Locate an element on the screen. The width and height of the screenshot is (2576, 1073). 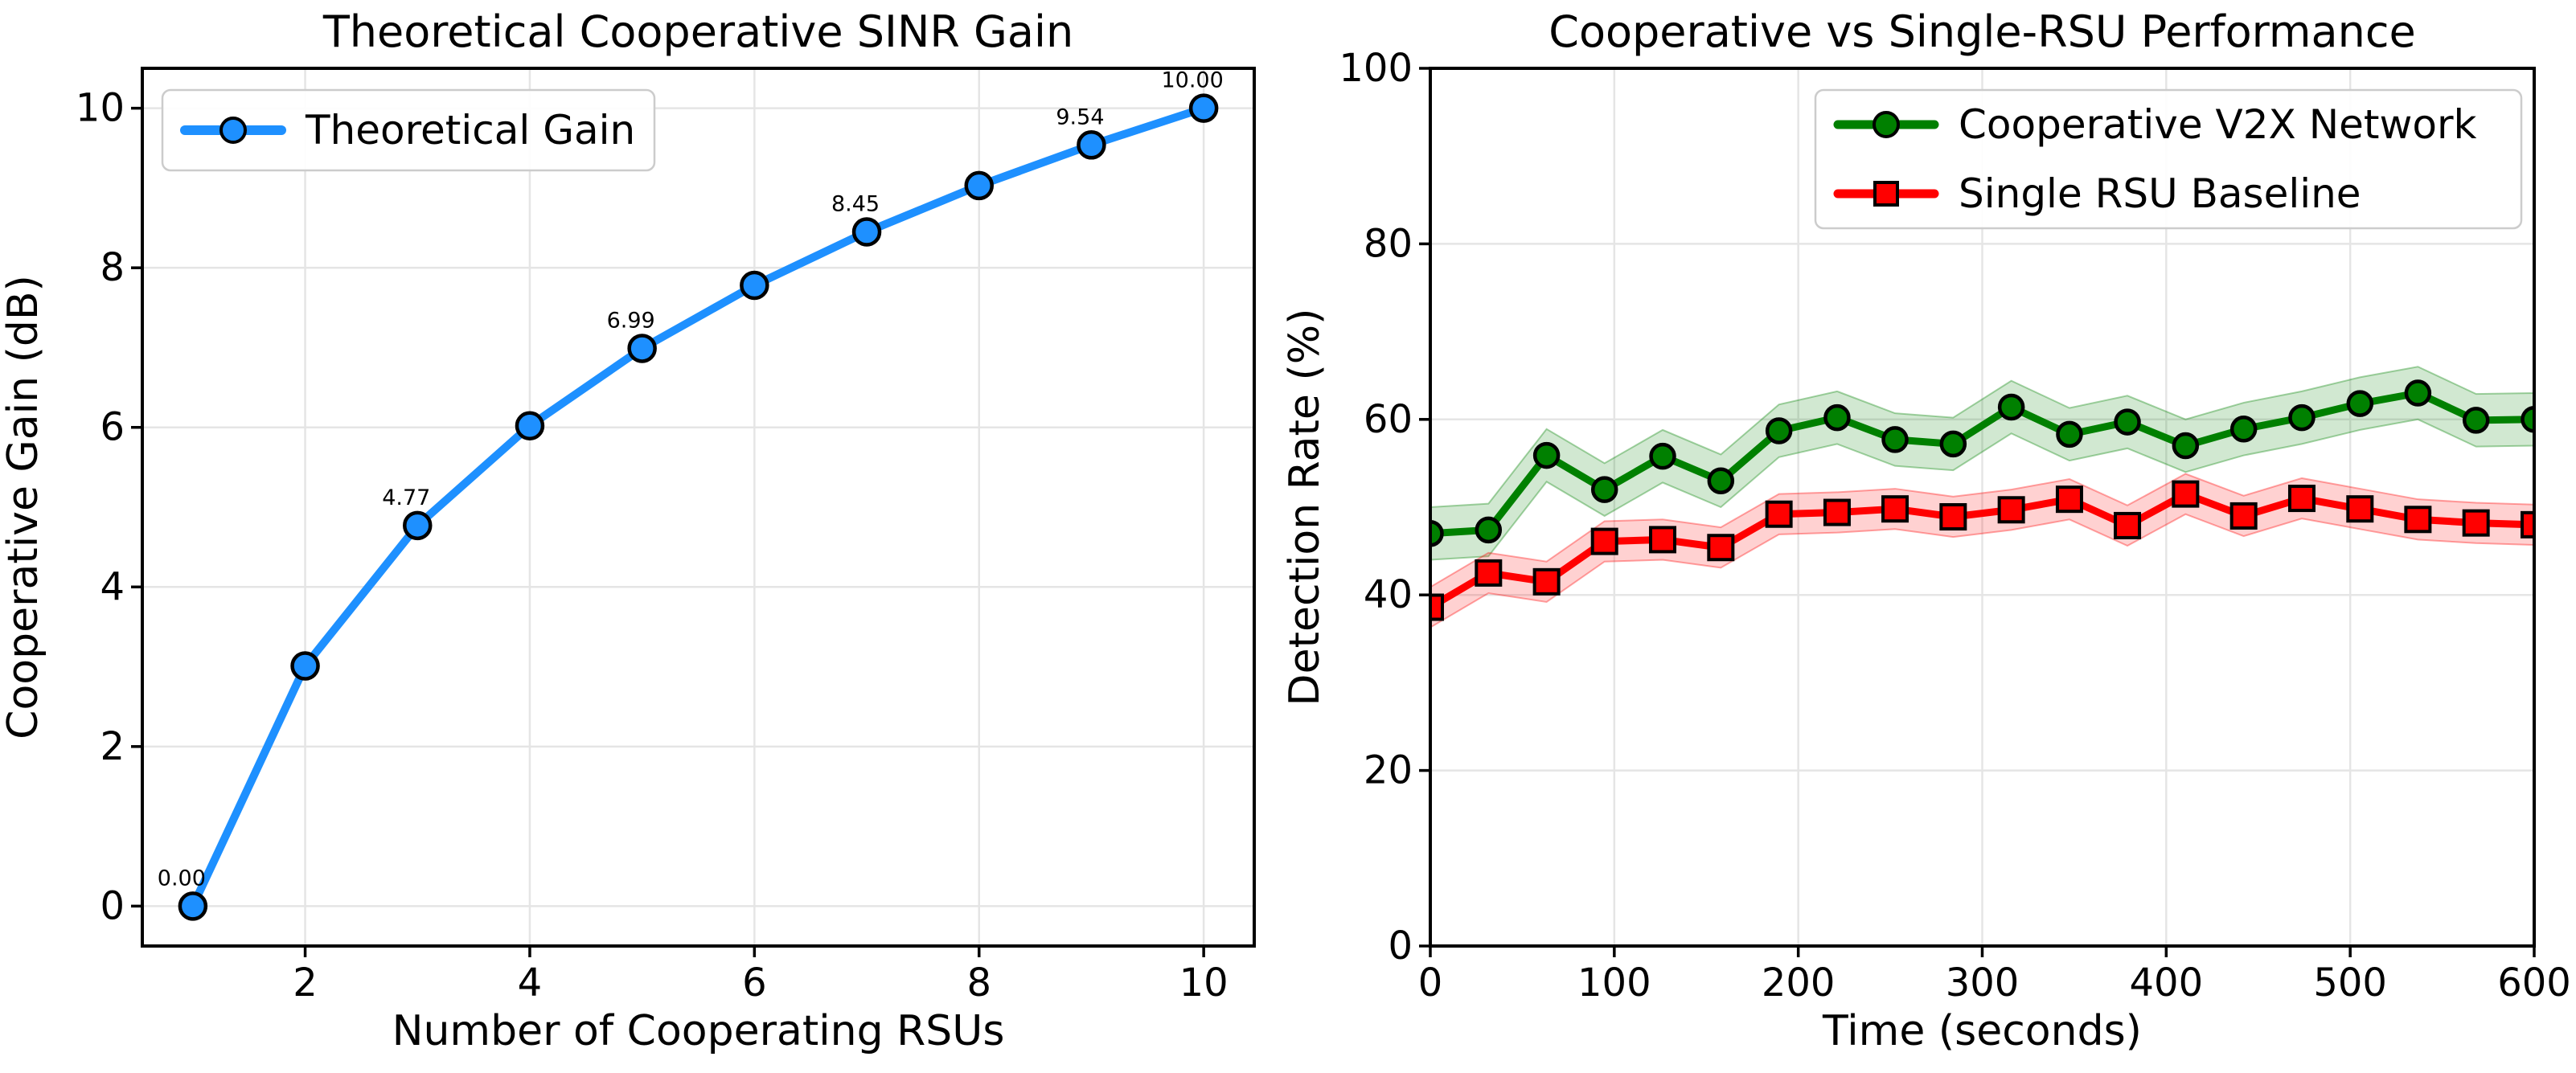
series-single-rsu-baseline is located at coordinates (1982, 551).